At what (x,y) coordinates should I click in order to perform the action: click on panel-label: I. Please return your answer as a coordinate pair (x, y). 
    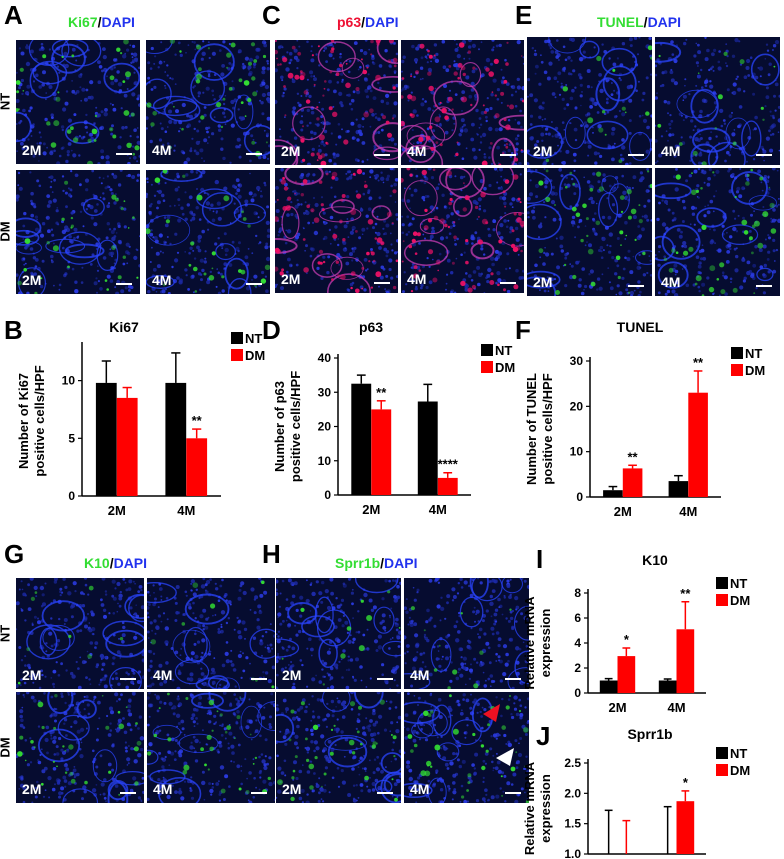
    Looking at the image, I should click on (540, 559).